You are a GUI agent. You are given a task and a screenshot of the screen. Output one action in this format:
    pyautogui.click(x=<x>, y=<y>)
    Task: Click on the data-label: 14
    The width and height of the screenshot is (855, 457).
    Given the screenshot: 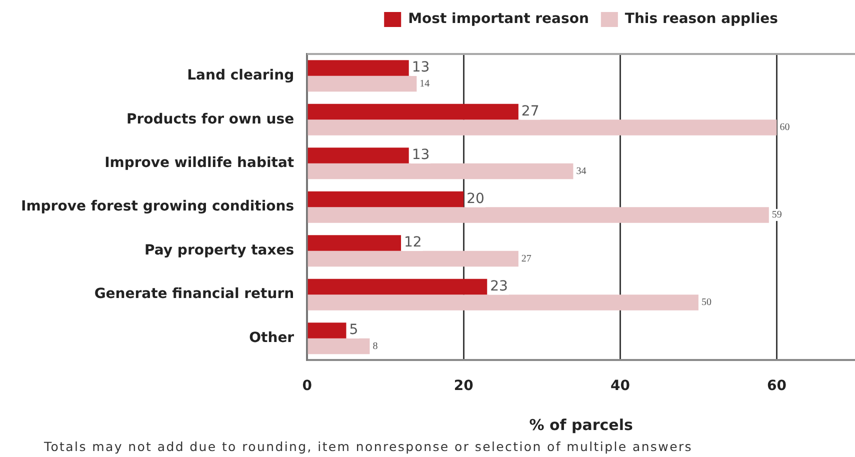 What is the action you would take?
    pyautogui.click(x=425, y=84)
    